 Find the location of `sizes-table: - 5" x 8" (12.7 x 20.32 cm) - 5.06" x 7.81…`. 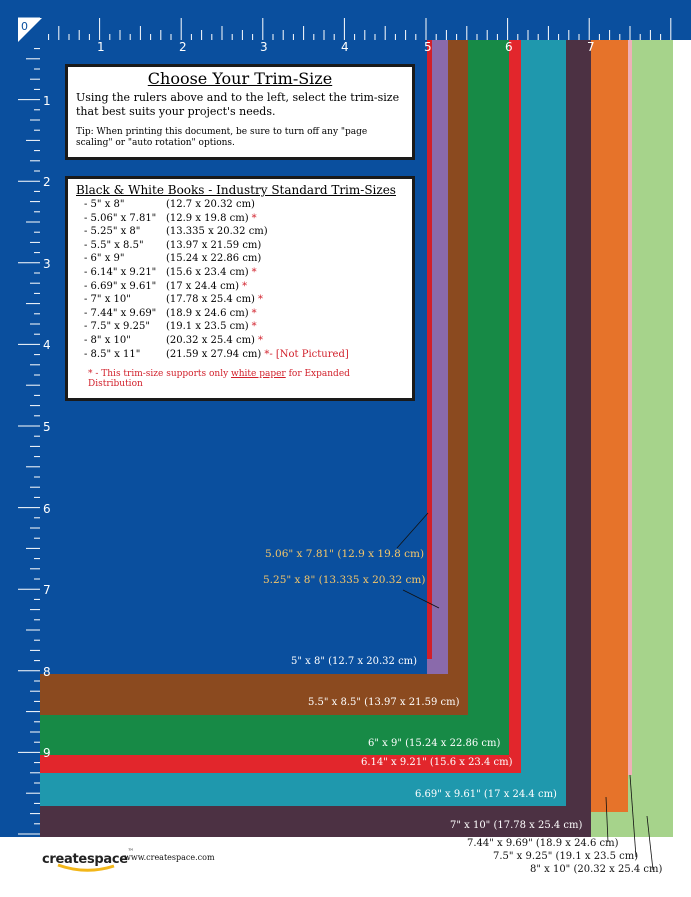

sizes-table: - 5" x 8" (12.7 x 20.32 cm) - 5.06" x 7.81… is located at coordinates (240, 279).